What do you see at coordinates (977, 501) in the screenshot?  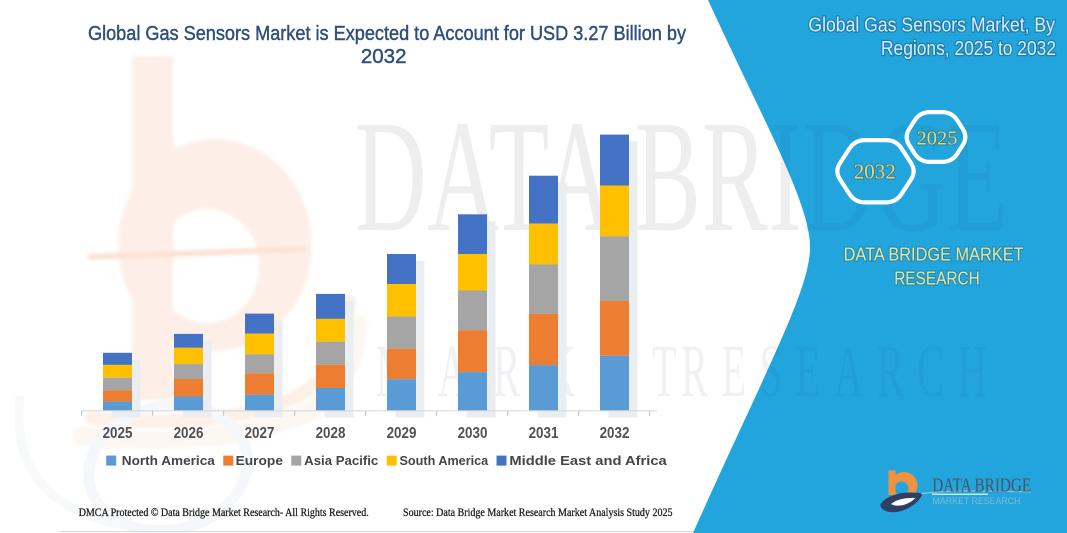 I see `svg-text: MARKET RESEARCH` at bounding box center [977, 501].